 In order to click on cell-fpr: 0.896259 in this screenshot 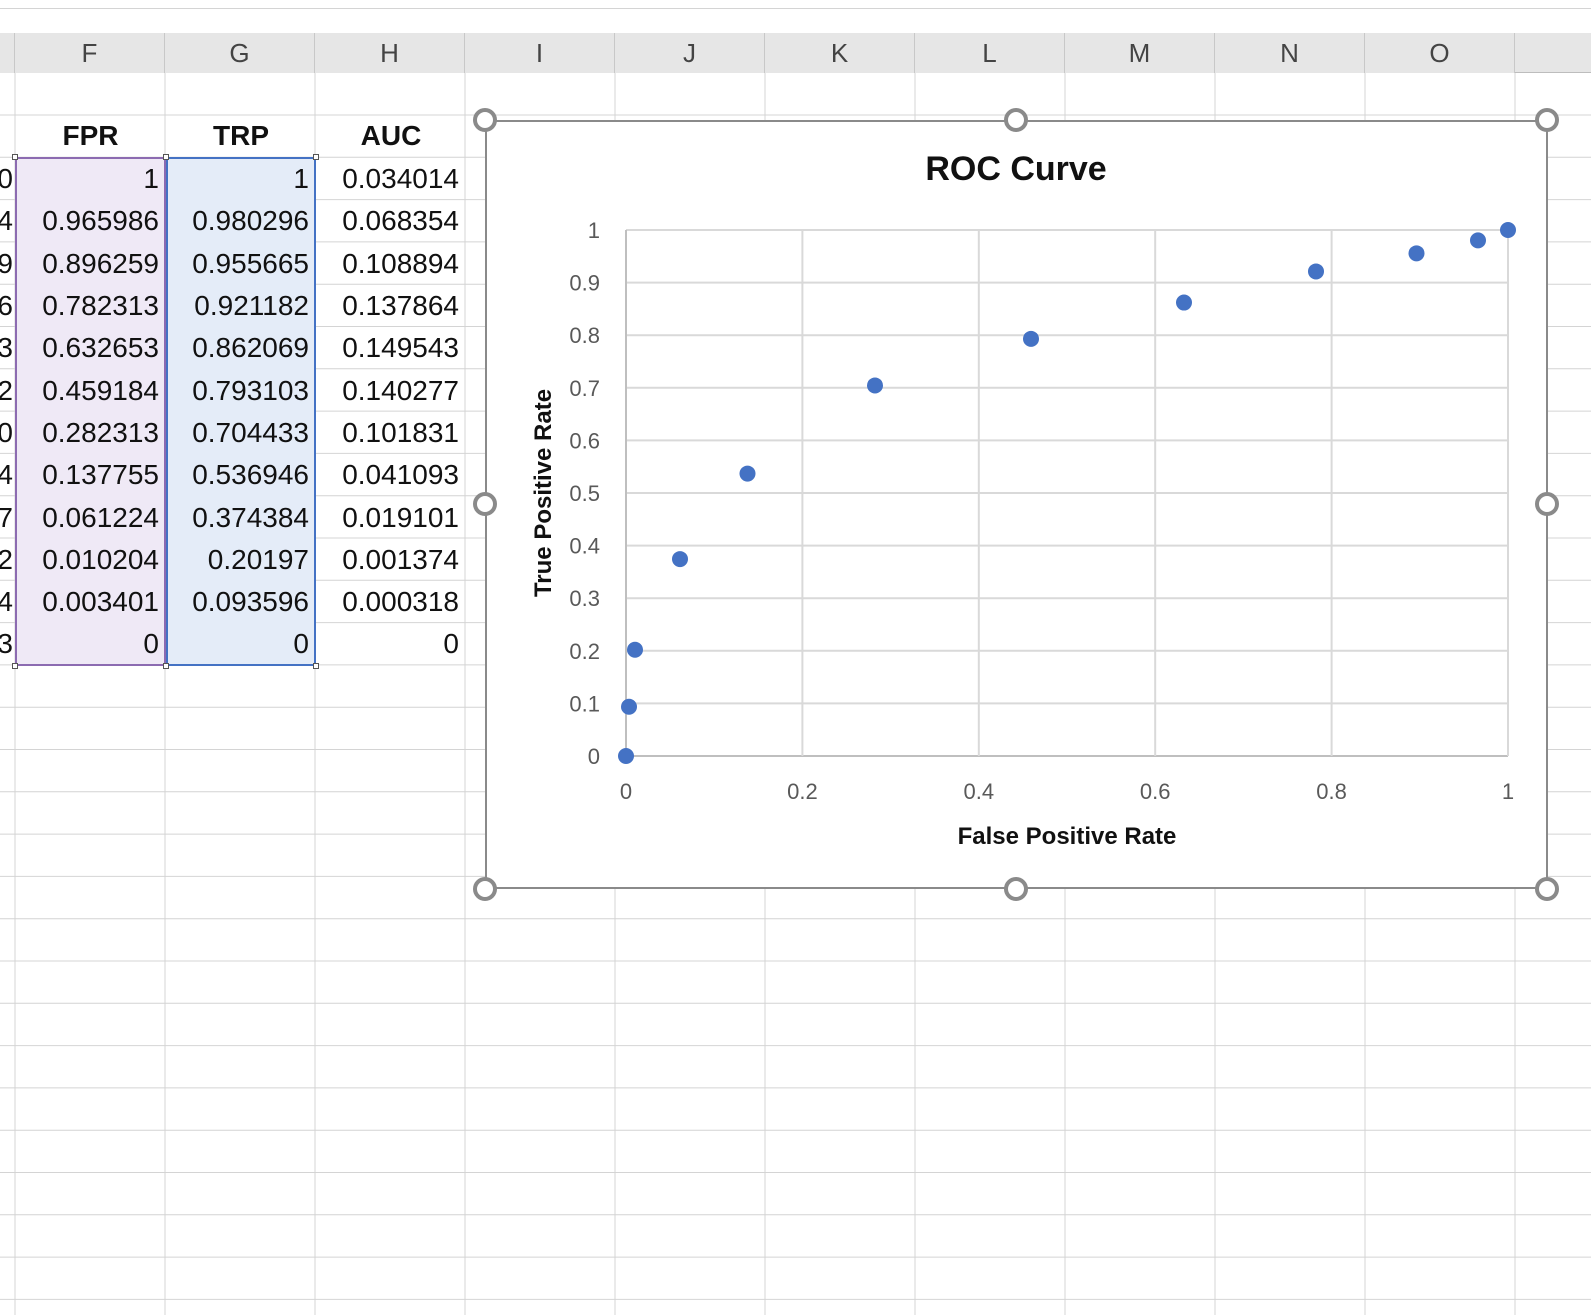, I will do `click(100, 263)`.